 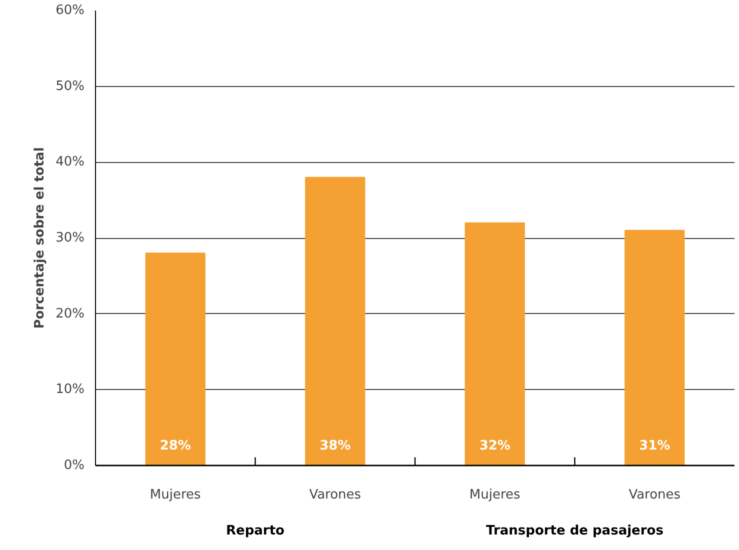 What do you see at coordinates (70, 86) in the screenshot?
I see `y-tick-label: 50%` at bounding box center [70, 86].